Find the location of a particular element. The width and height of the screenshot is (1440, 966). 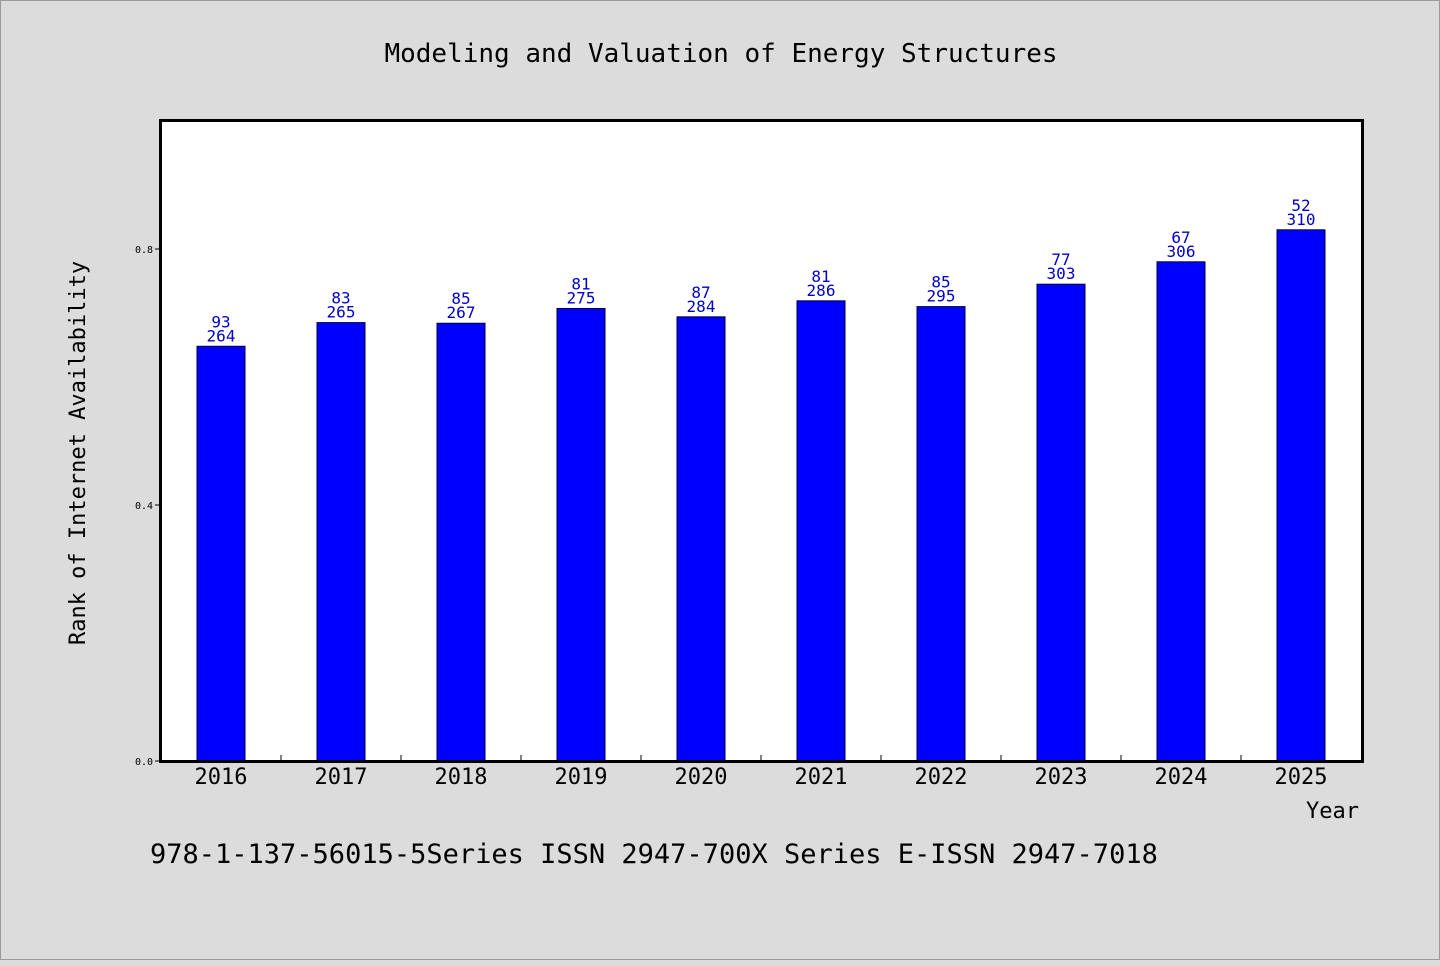

data-label-top-2025: 52 is located at coordinates (1300, 205).